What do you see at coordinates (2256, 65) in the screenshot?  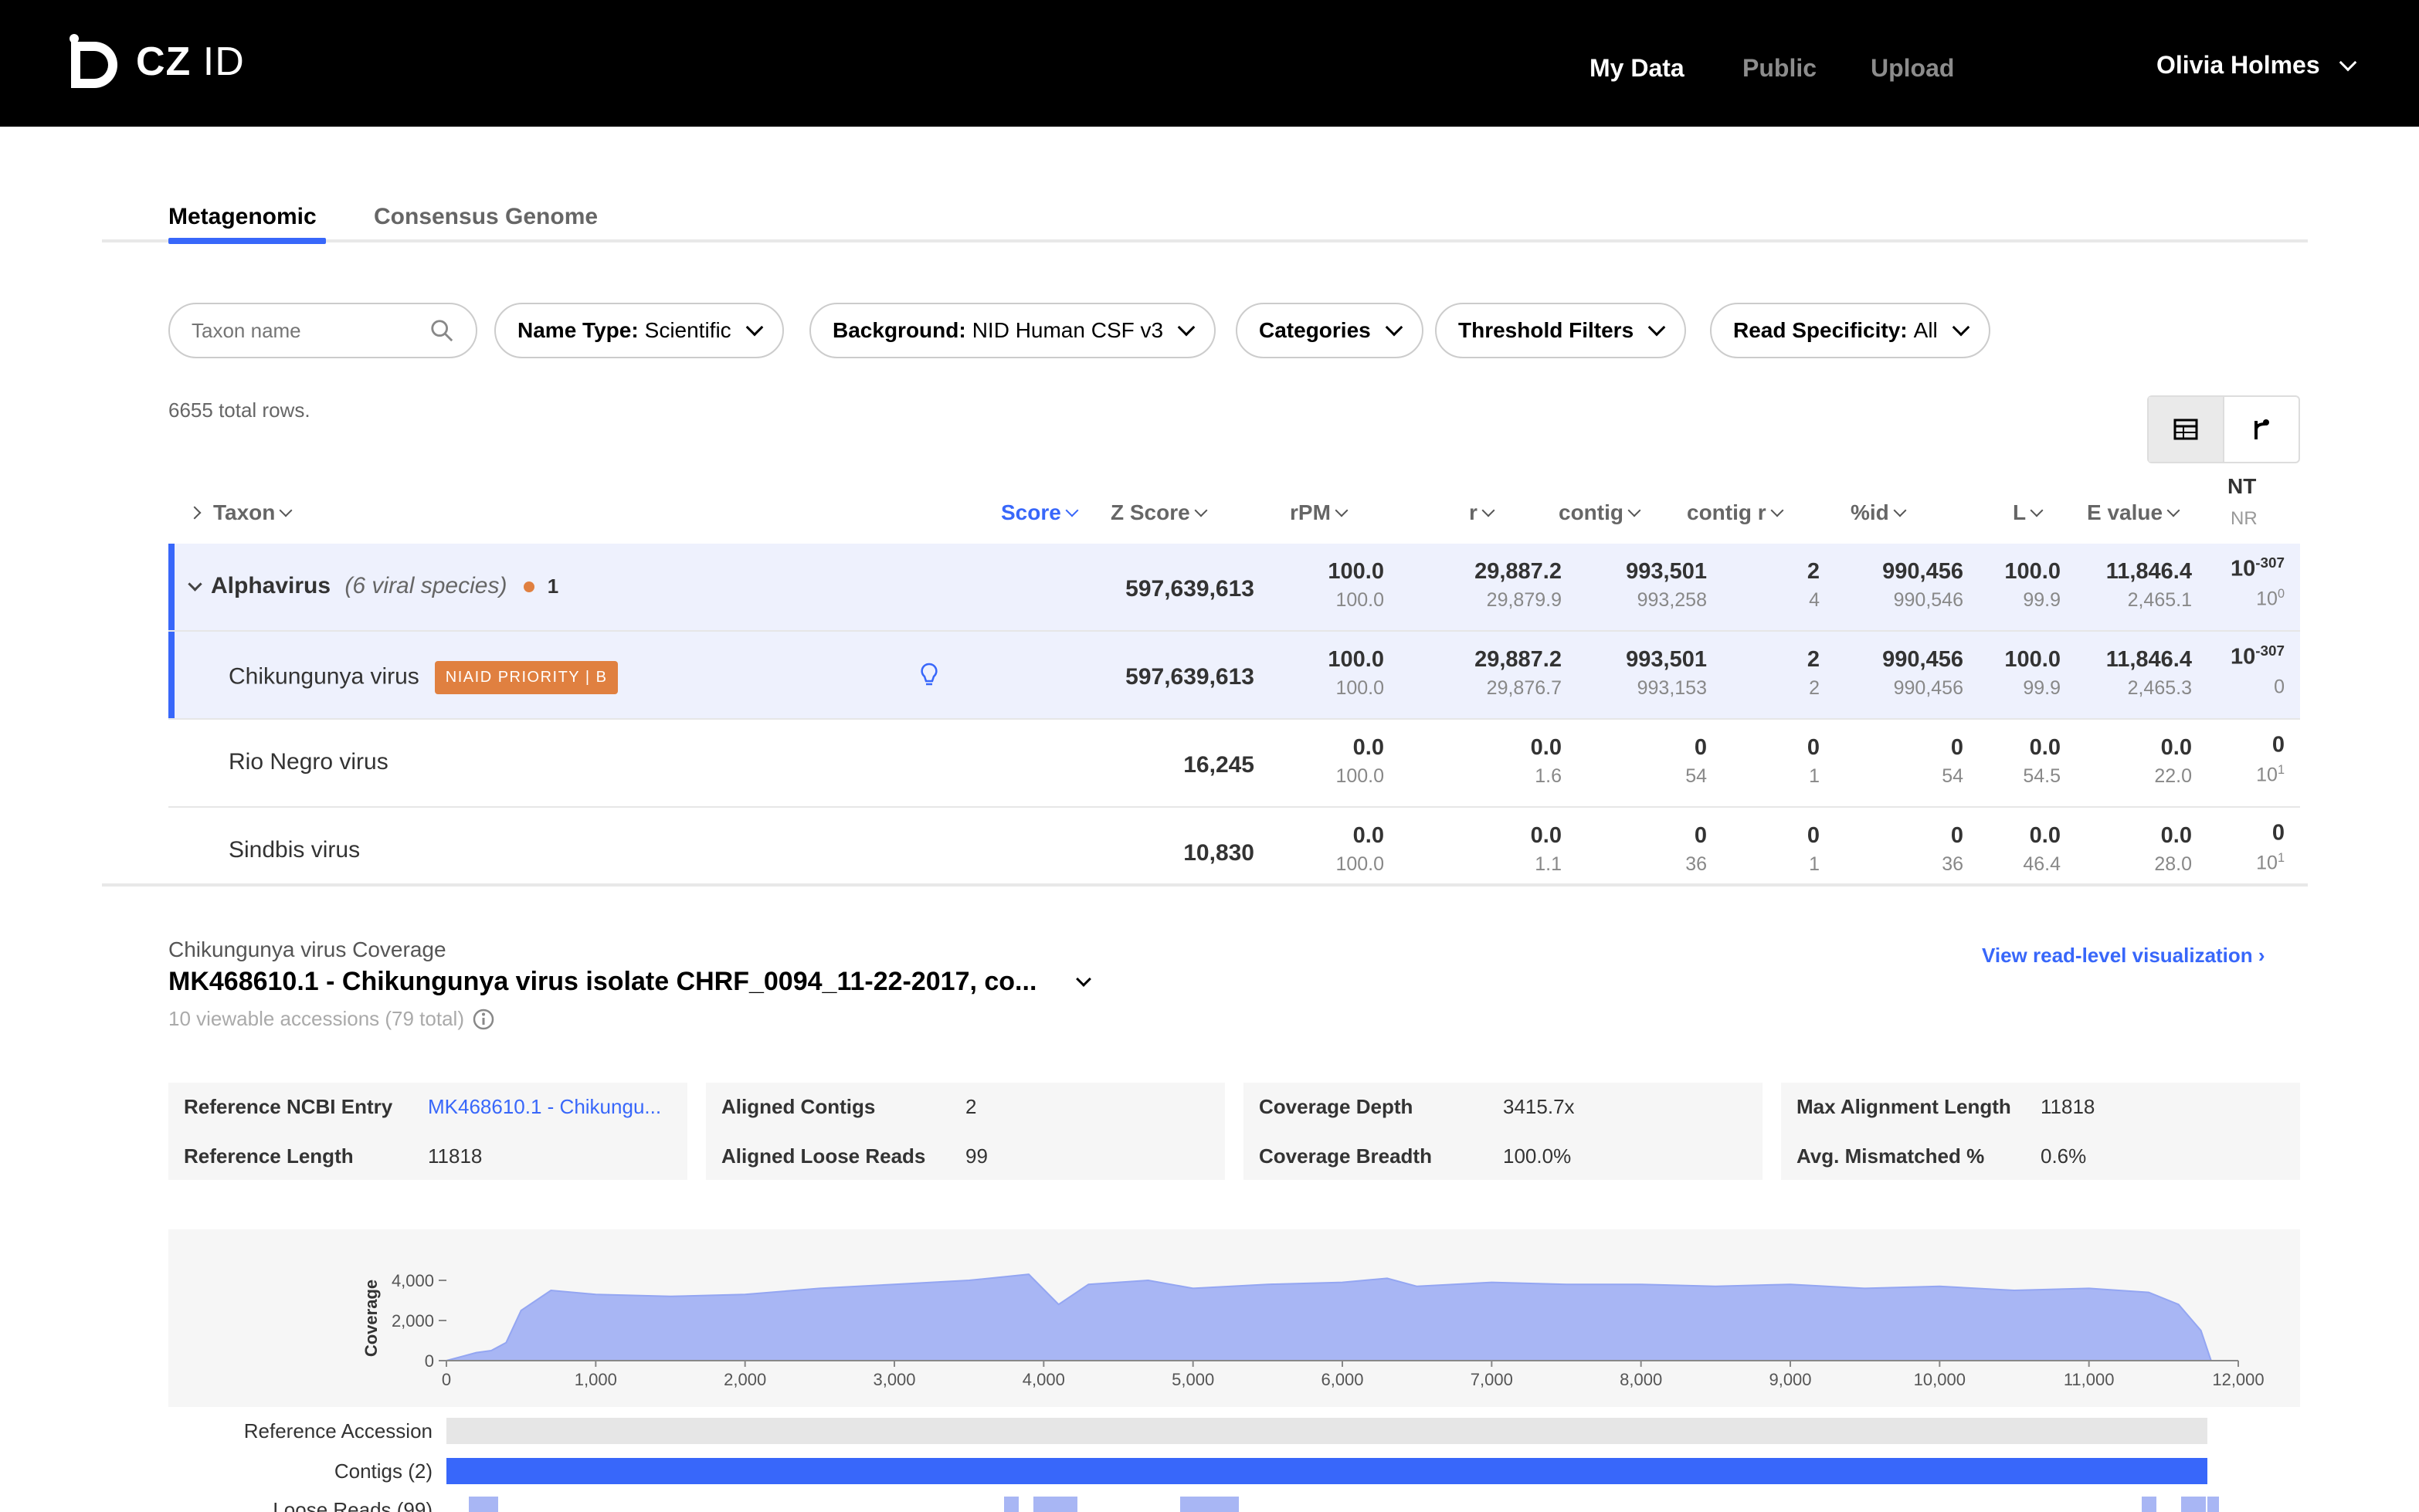 I see `user-menu: Olivia Holmes` at bounding box center [2256, 65].